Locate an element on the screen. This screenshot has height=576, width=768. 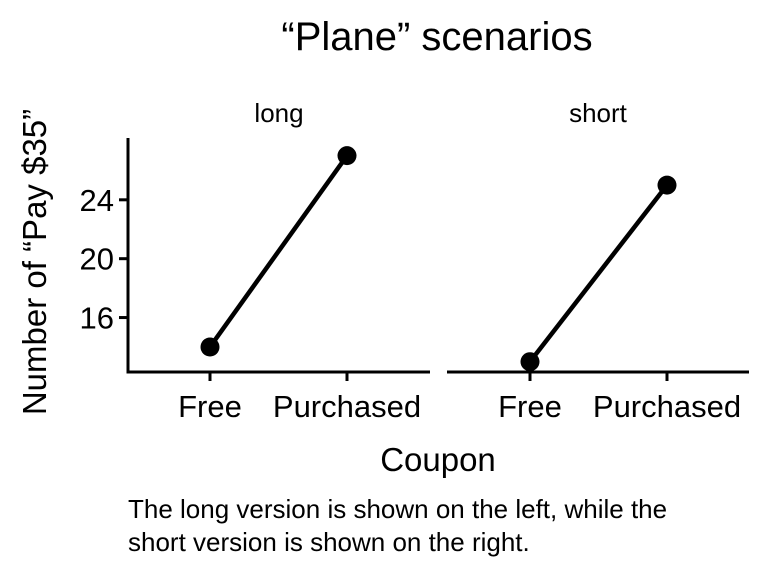
y-tick-label: 24 is located at coordinates (97, 200).